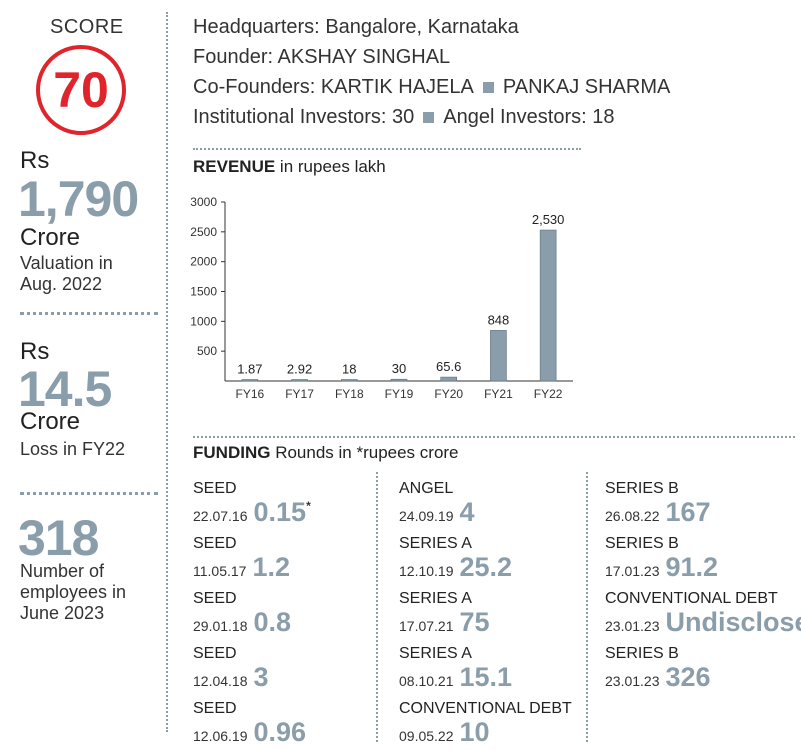  I want to click on round-details: 17.07.21 75, so click(444, 622).